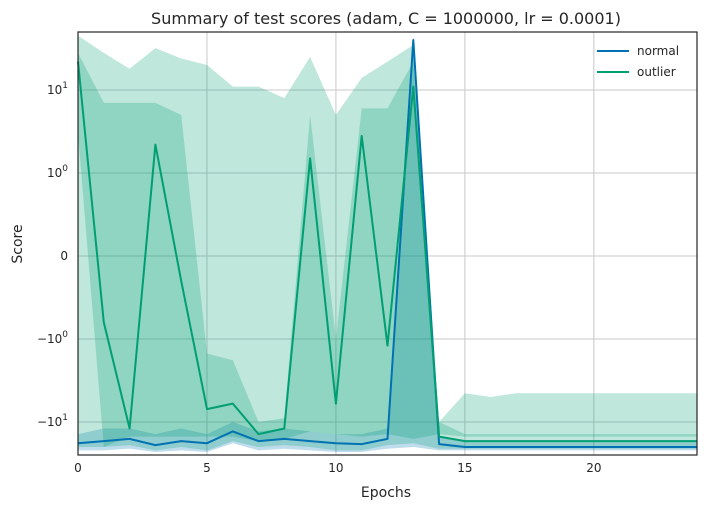 The width and height of the screenshot is (707, 510). I want to click on x-axis-label: Epochs, so click(386, 493).